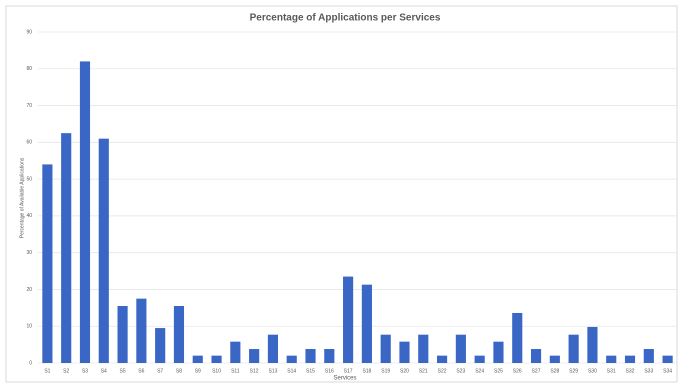 Image resolution: width=683 pixels, height=385 pixels. I want to click on x-tick-label: S33, so click(648, 371).